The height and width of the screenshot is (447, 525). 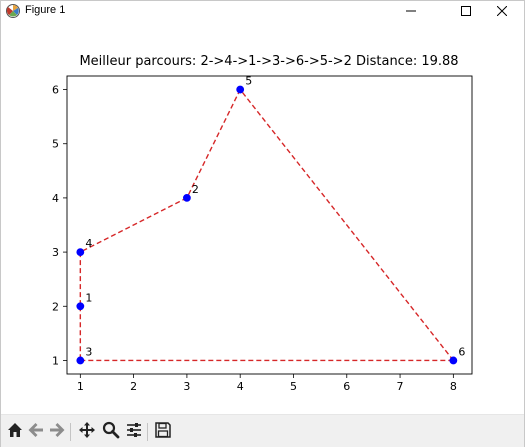 I want to click on minimize-button, so click(x=411, y=11).